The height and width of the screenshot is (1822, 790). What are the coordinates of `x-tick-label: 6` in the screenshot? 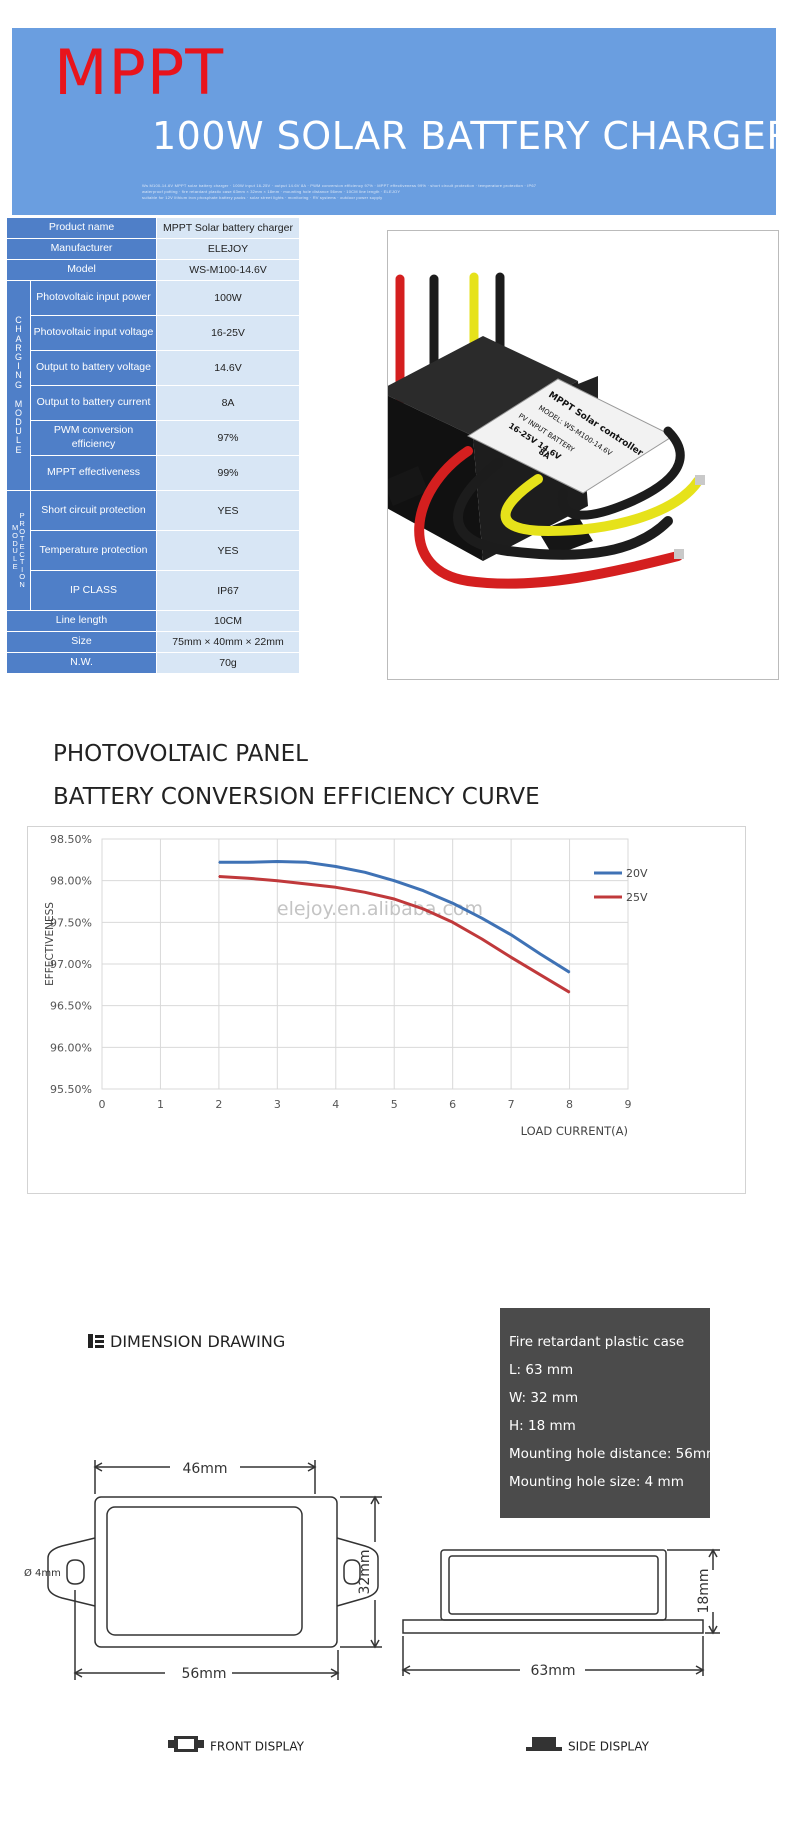 It's located at (452, 1104).